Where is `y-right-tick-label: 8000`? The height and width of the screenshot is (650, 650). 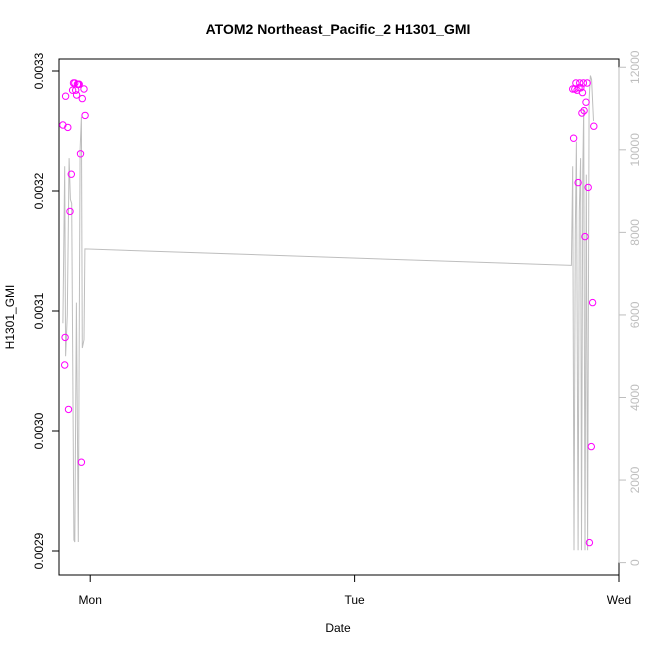 y-right-tick-label: 8000 is located at coordinates (635, 232).